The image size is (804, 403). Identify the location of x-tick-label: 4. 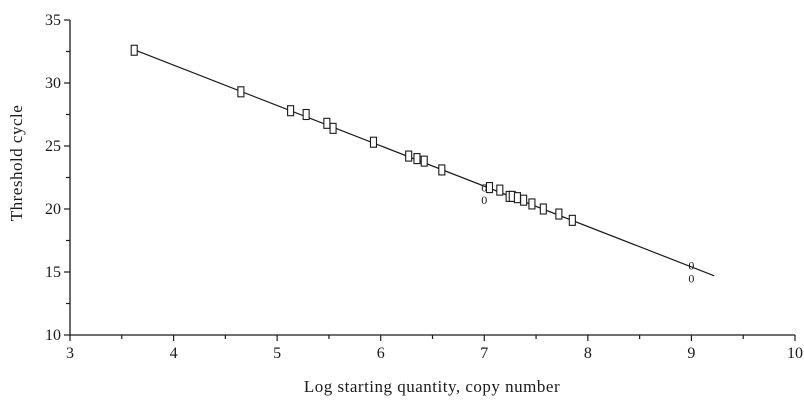
(174, 353).